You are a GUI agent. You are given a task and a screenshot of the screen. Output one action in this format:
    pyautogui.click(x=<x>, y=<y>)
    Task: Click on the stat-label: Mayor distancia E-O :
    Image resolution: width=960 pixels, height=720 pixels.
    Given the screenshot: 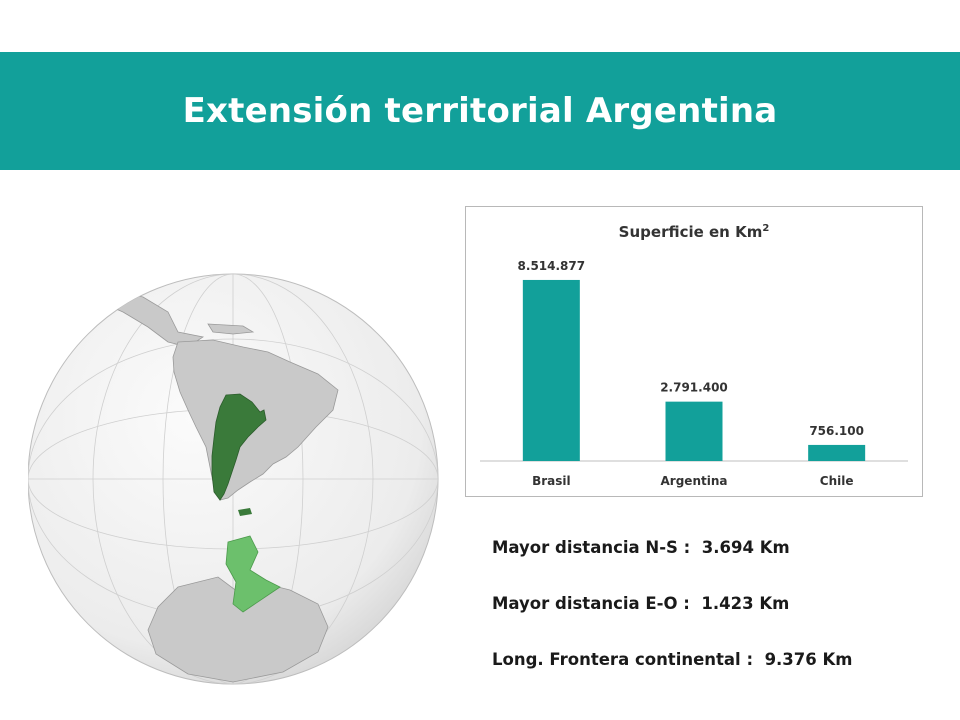 What is the action you would take?
    pyautogui.click(x=591, y=603)
    